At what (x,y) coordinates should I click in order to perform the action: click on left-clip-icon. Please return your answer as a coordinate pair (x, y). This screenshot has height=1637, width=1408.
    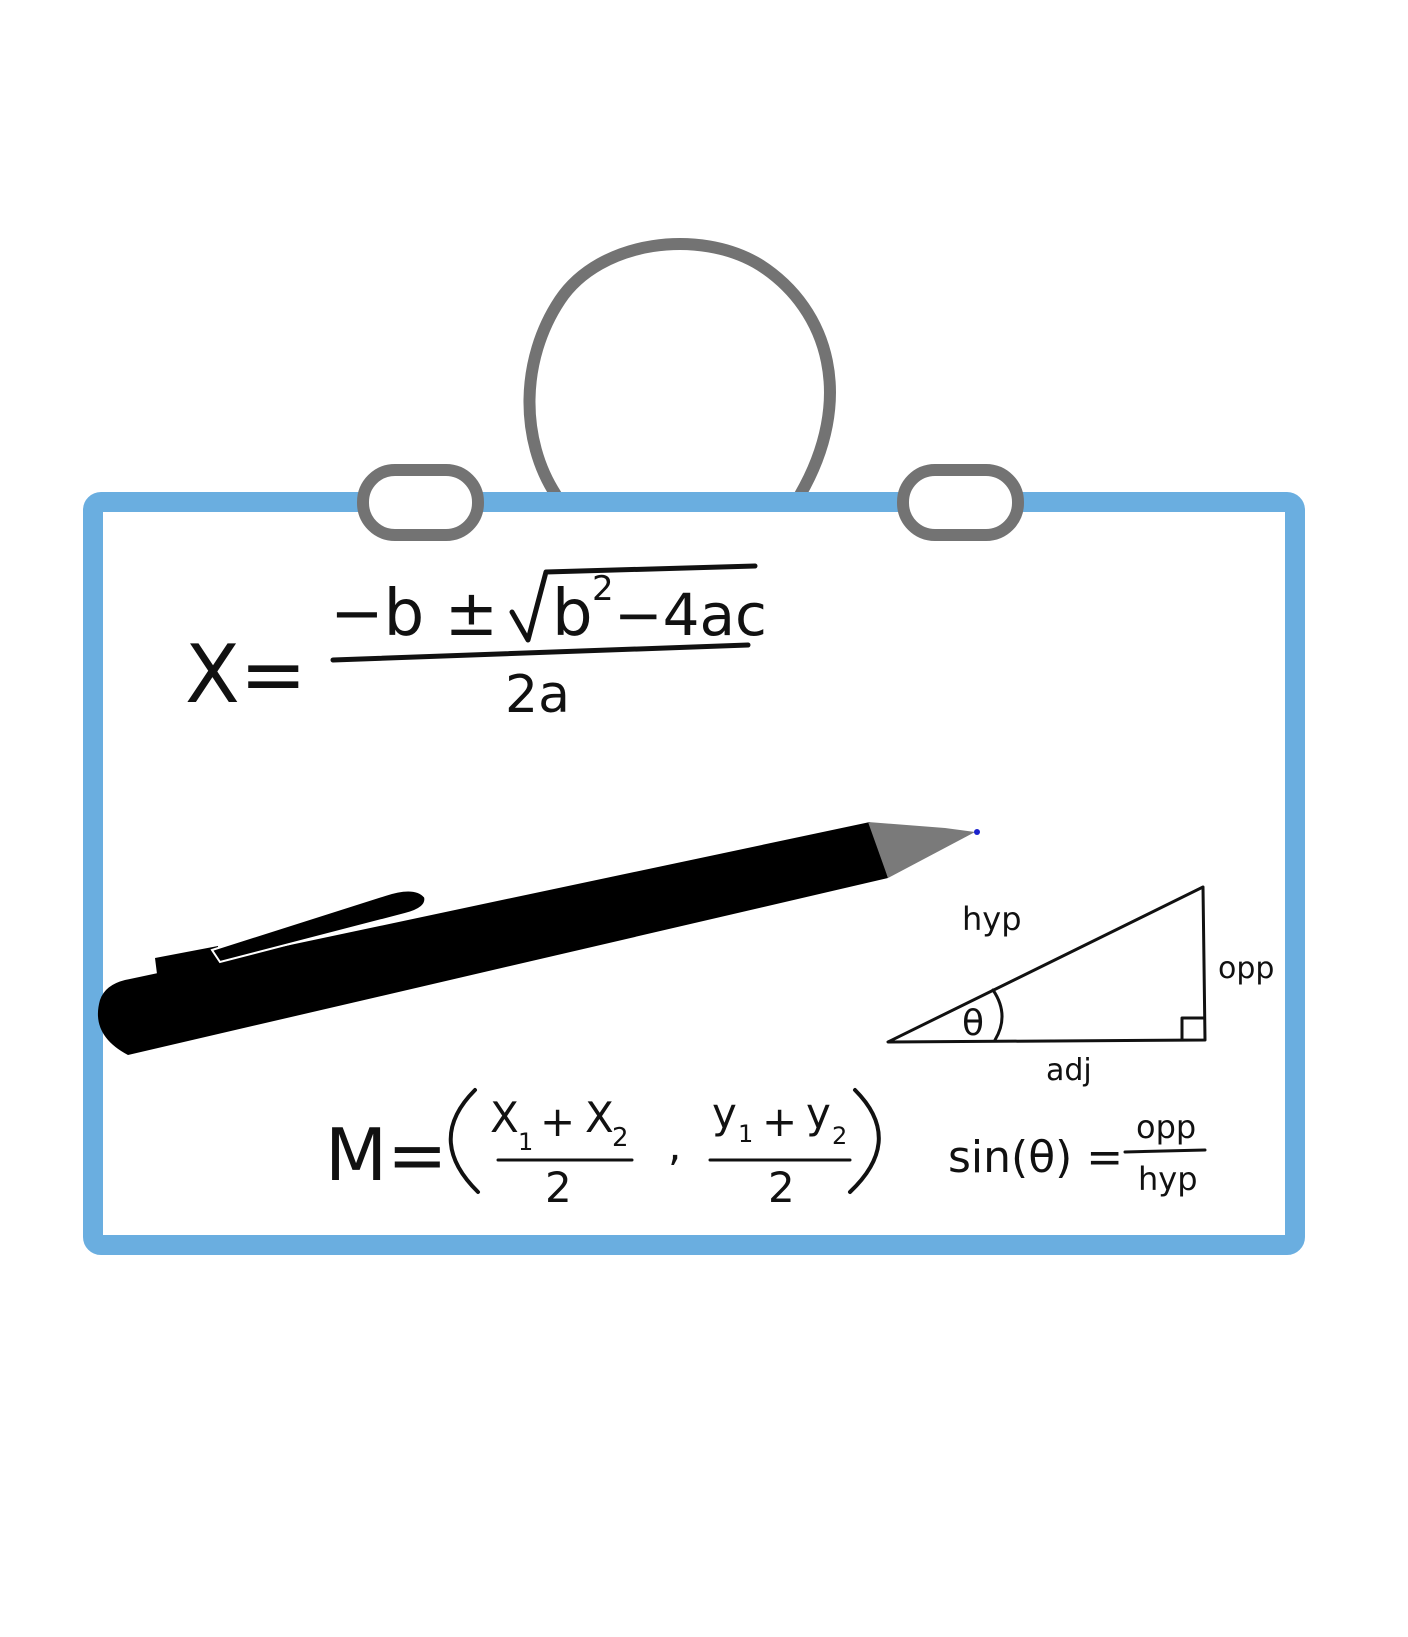
    Looking at the image, I should click on (420, 502).